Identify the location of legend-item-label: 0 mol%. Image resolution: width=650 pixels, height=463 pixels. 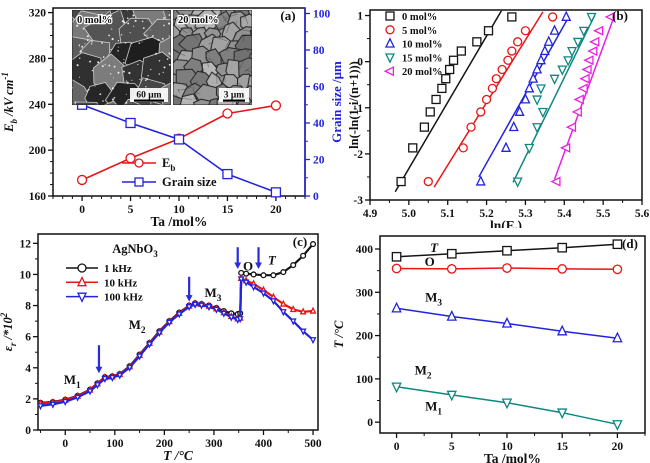
(419, 17).